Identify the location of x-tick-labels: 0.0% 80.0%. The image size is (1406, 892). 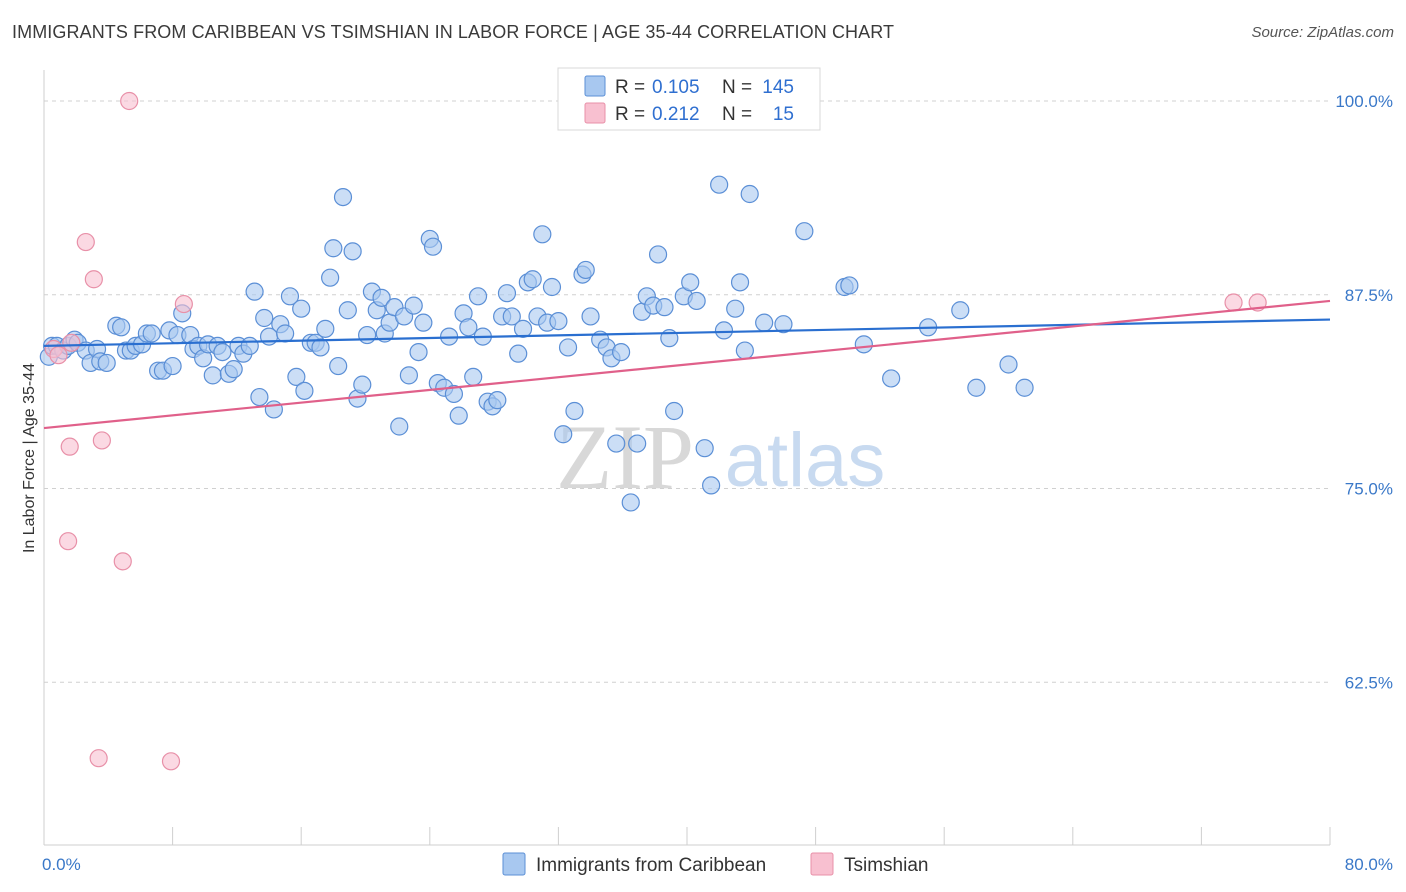
(717, 864).